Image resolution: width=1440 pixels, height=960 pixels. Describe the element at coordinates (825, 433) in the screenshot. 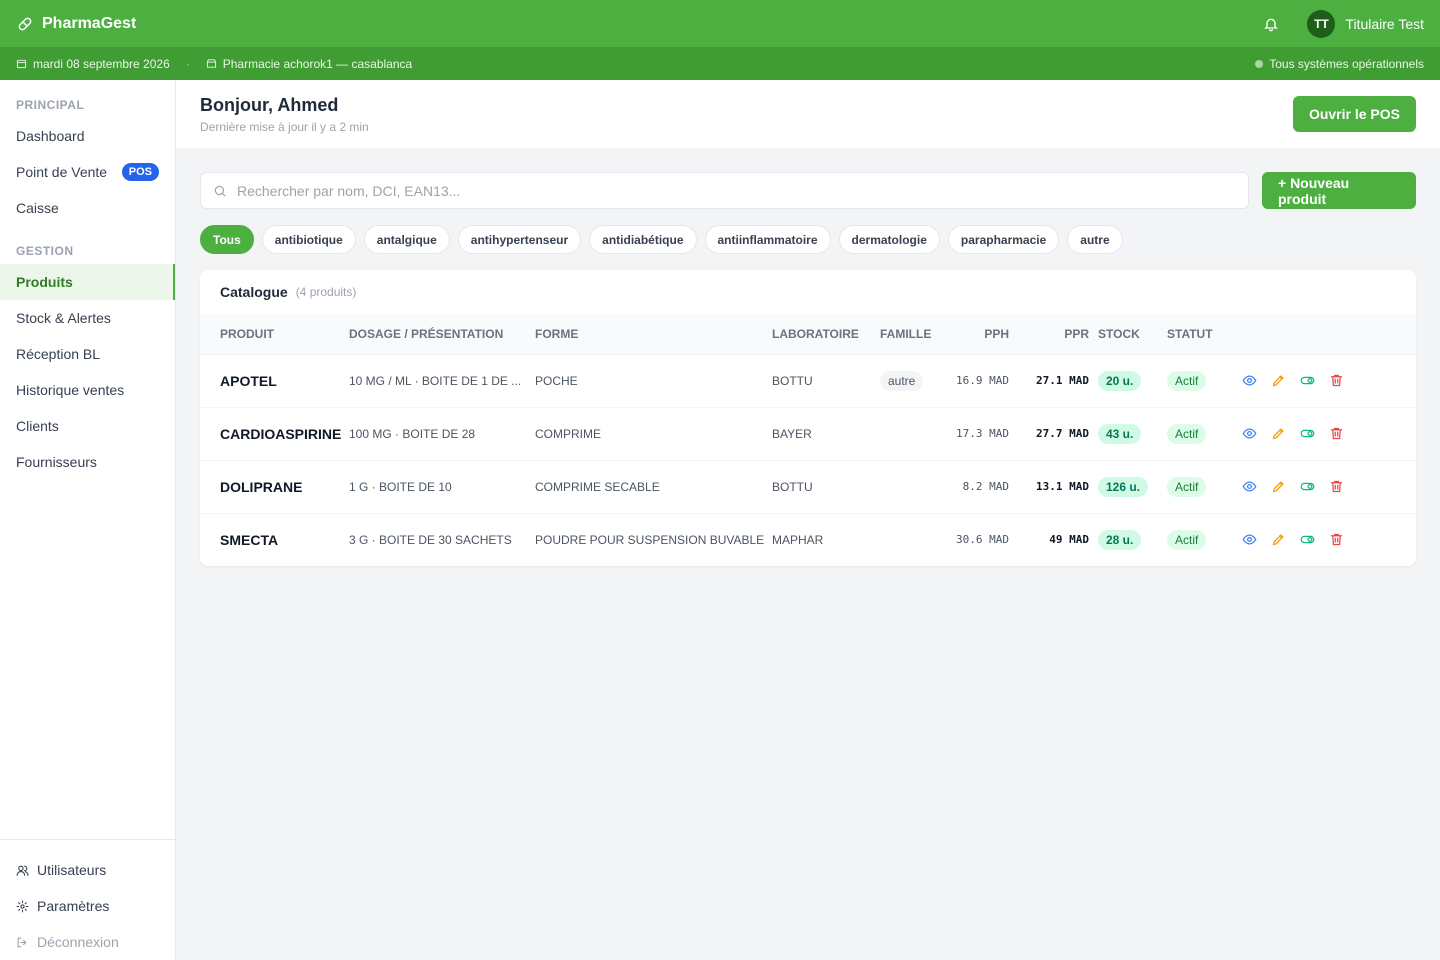

I see `cell-labo: BAYER` at that location.